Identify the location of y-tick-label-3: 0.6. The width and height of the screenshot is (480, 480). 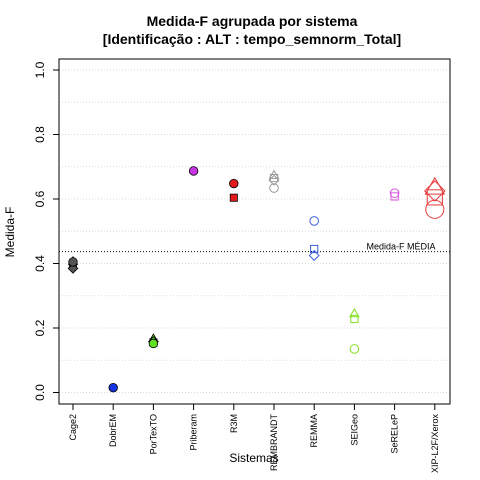
(40, 198).